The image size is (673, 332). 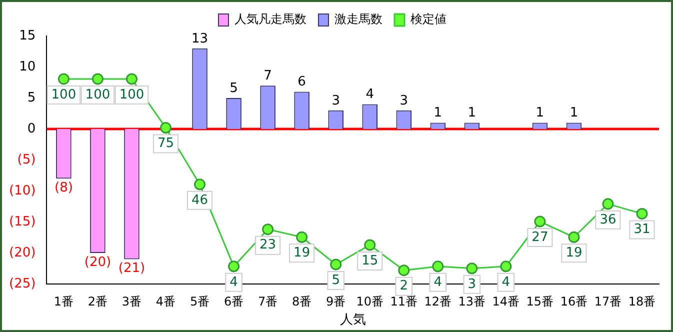 I want to click on data-label: (8), so click(x=63, y=188).